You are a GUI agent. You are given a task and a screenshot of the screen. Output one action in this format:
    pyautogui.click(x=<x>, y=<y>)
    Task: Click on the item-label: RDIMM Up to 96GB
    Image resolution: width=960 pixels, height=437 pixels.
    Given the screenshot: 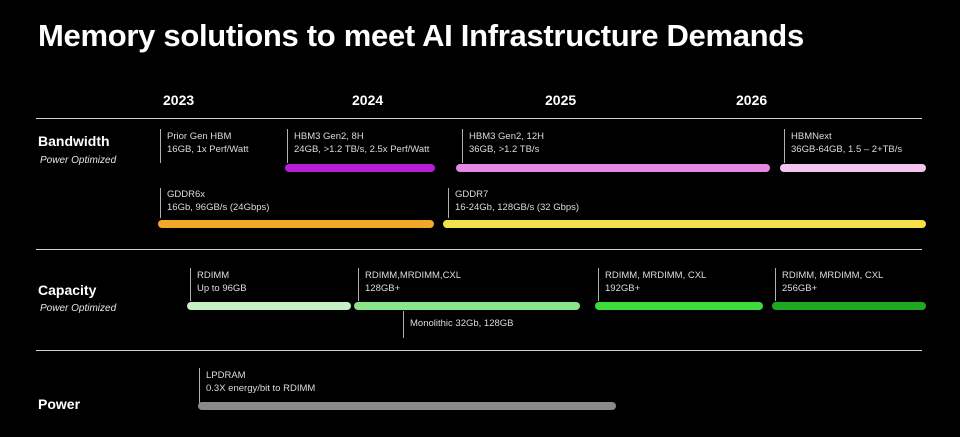 What is the action you would take?
    pyautogui.click(x=222, y=282)
    